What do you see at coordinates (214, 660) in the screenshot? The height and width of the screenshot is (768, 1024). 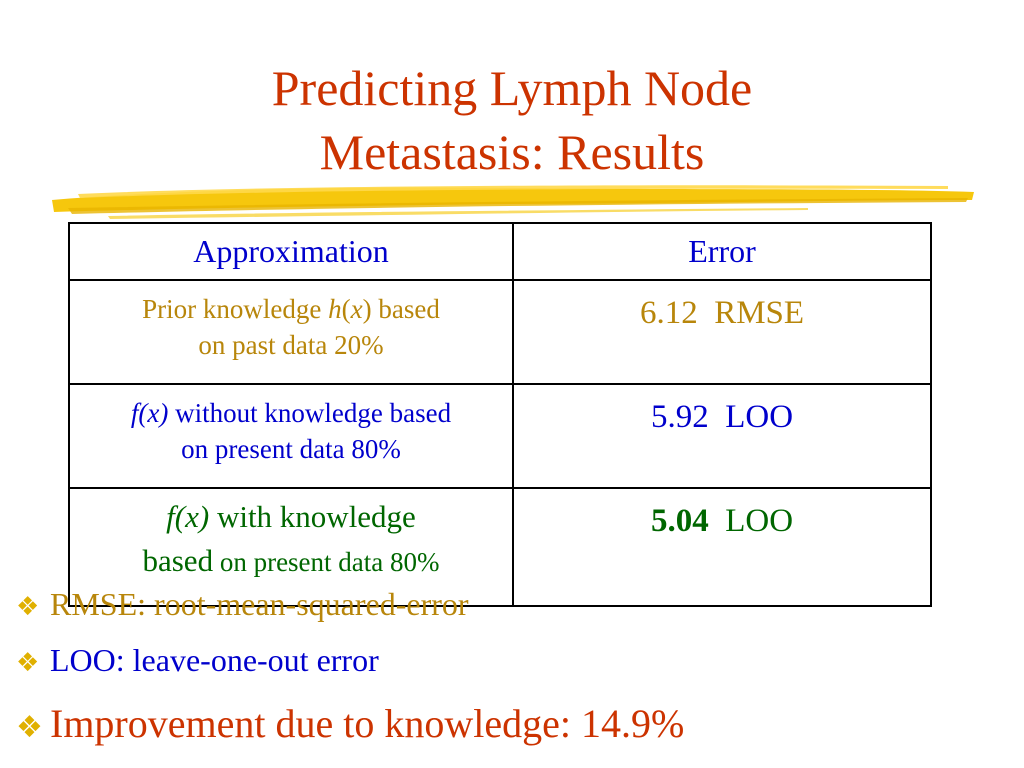 I see `bullet-text: LOO: leave-one-out error` at bounding box center [214, 660].